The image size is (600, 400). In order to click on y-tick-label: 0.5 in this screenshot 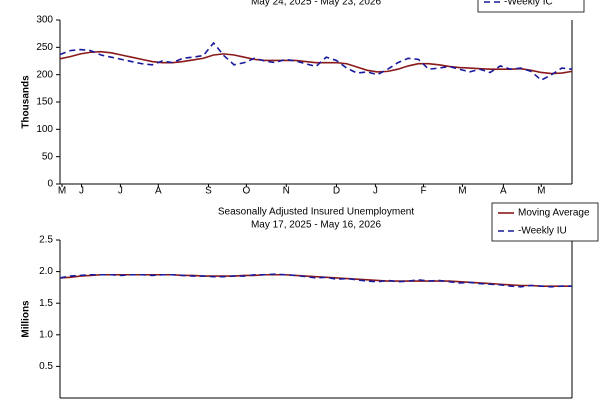, I will do `click(46, 366)`.